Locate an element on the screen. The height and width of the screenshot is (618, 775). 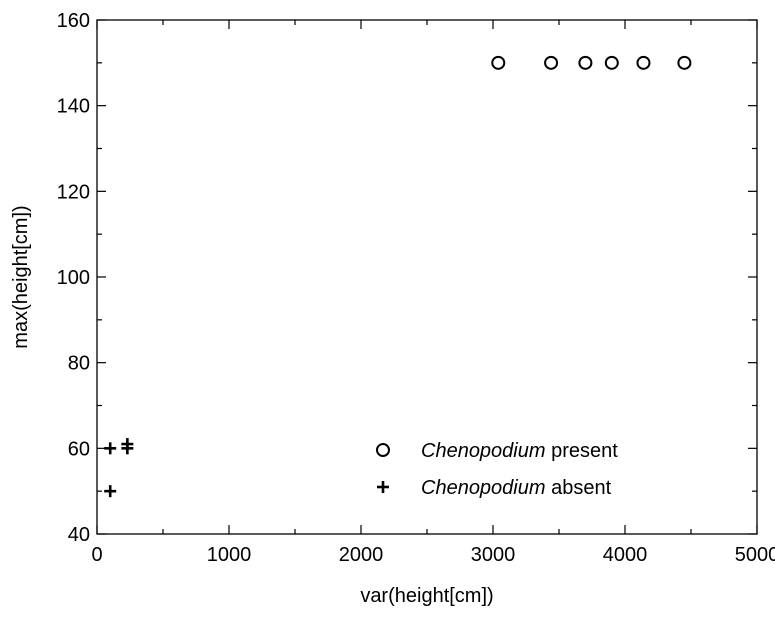
y-tick-label: 160 is located at coordinates (73, 21).